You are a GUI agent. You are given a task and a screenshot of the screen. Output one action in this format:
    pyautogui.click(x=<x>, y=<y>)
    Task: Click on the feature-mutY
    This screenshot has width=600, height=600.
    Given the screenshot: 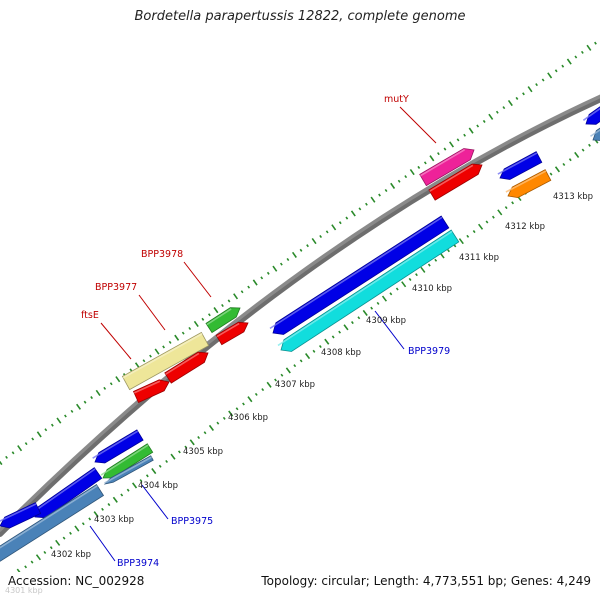 What is the action you would take?
    pyautogui.click(x=447, y=167)
    